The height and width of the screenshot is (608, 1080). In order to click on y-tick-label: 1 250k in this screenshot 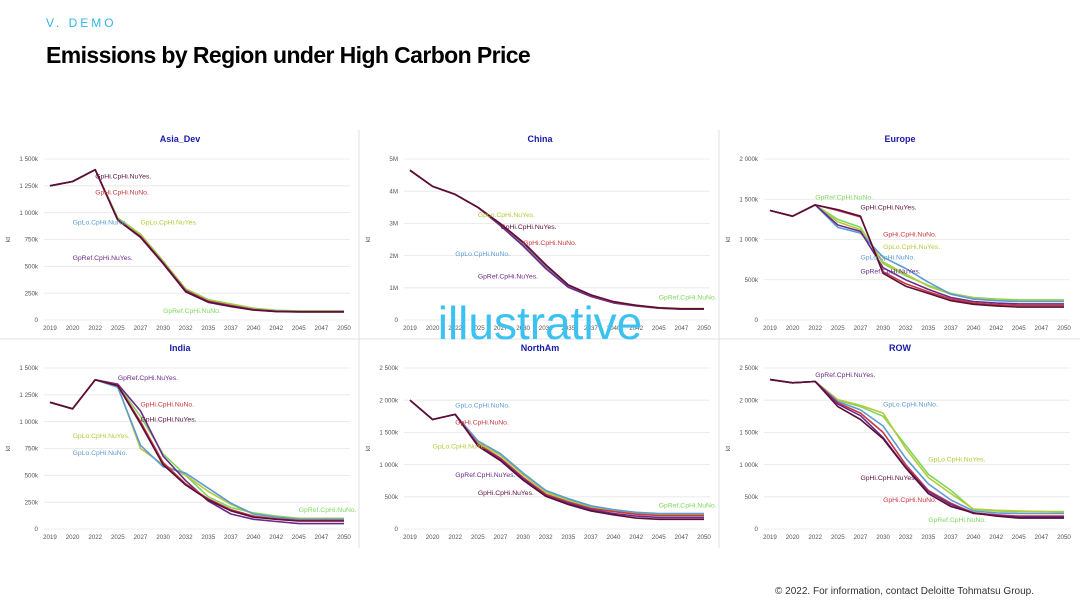, I will do `click(28, 395)`.